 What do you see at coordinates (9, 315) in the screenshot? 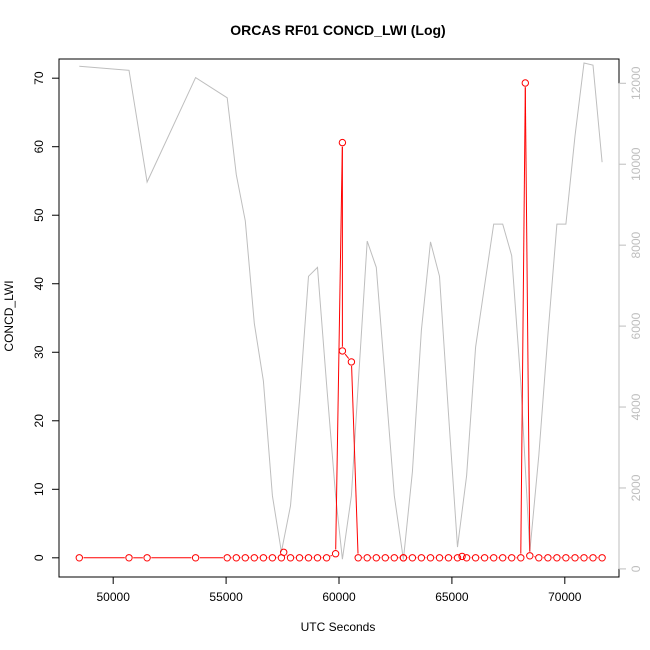
I see `y-axis-label: CONCD_LWI` at bounding box center [9, 315].